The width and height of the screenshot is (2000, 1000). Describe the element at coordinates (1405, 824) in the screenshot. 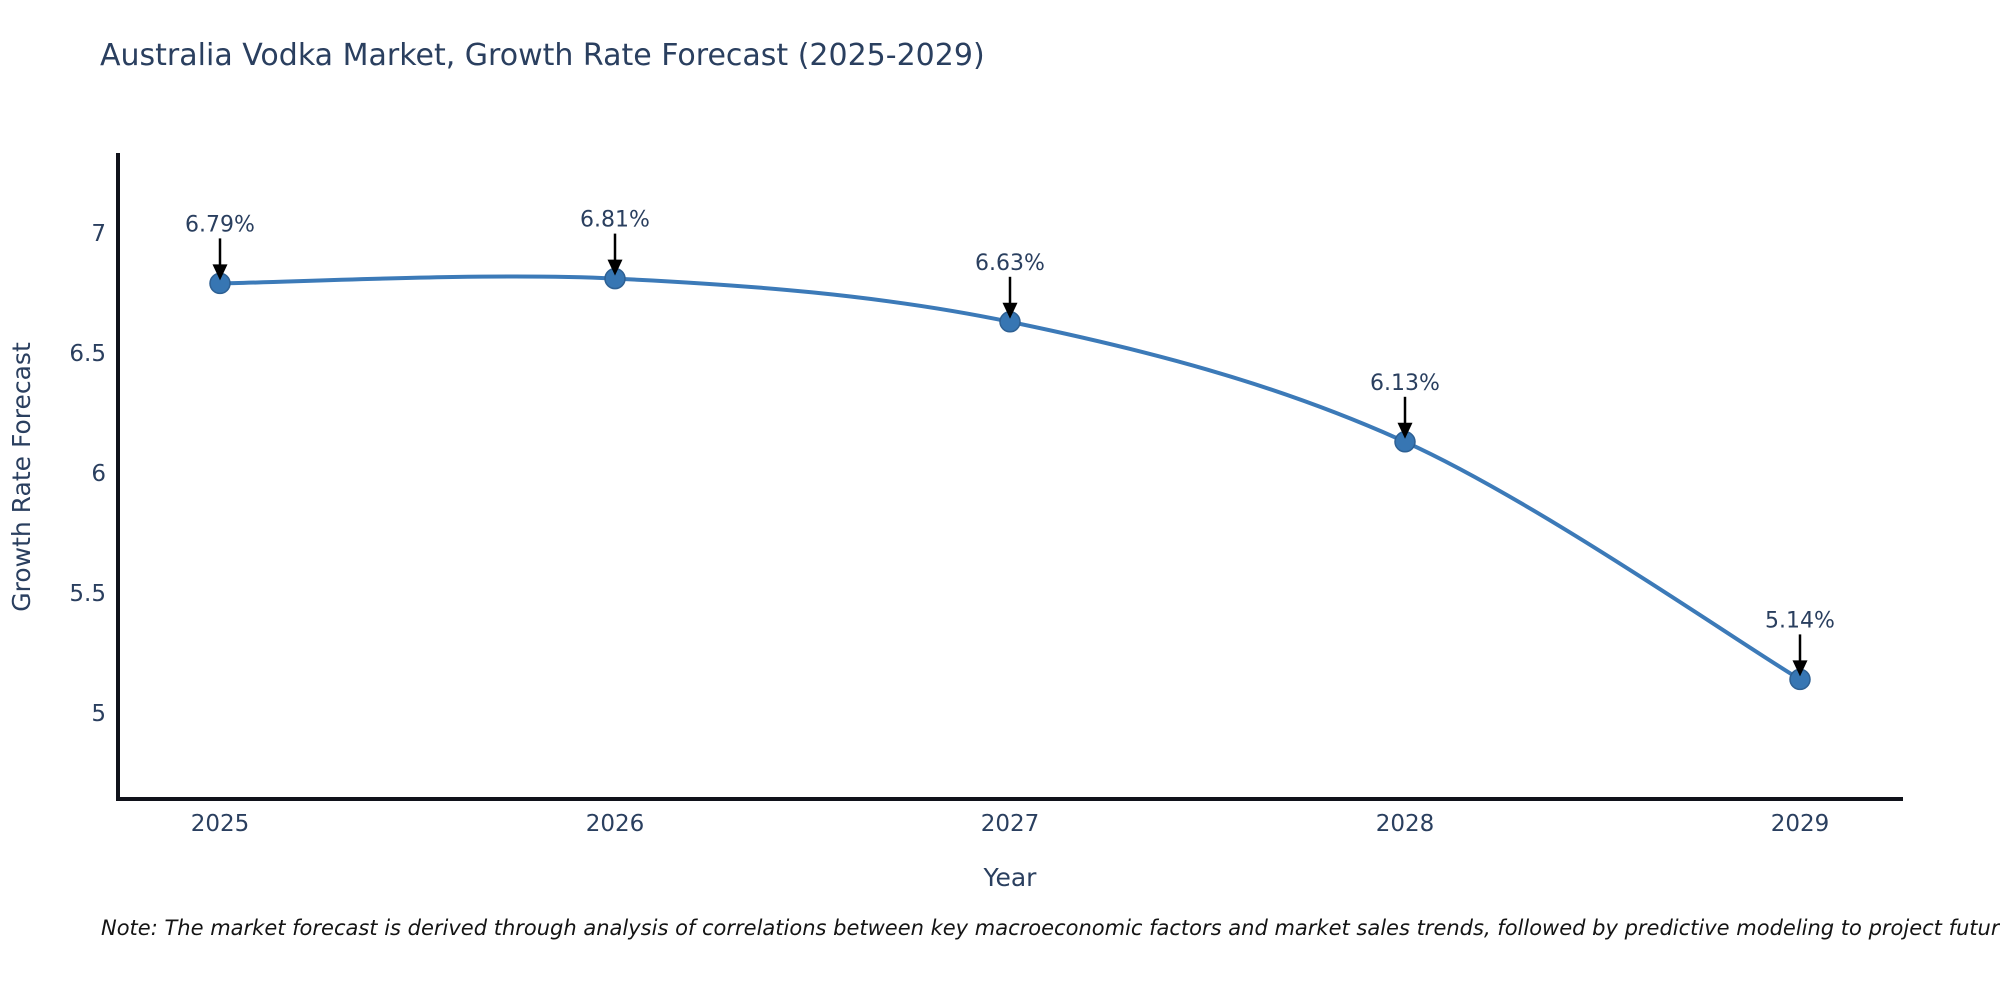

I see `x-tick-label: 2028` at that location.